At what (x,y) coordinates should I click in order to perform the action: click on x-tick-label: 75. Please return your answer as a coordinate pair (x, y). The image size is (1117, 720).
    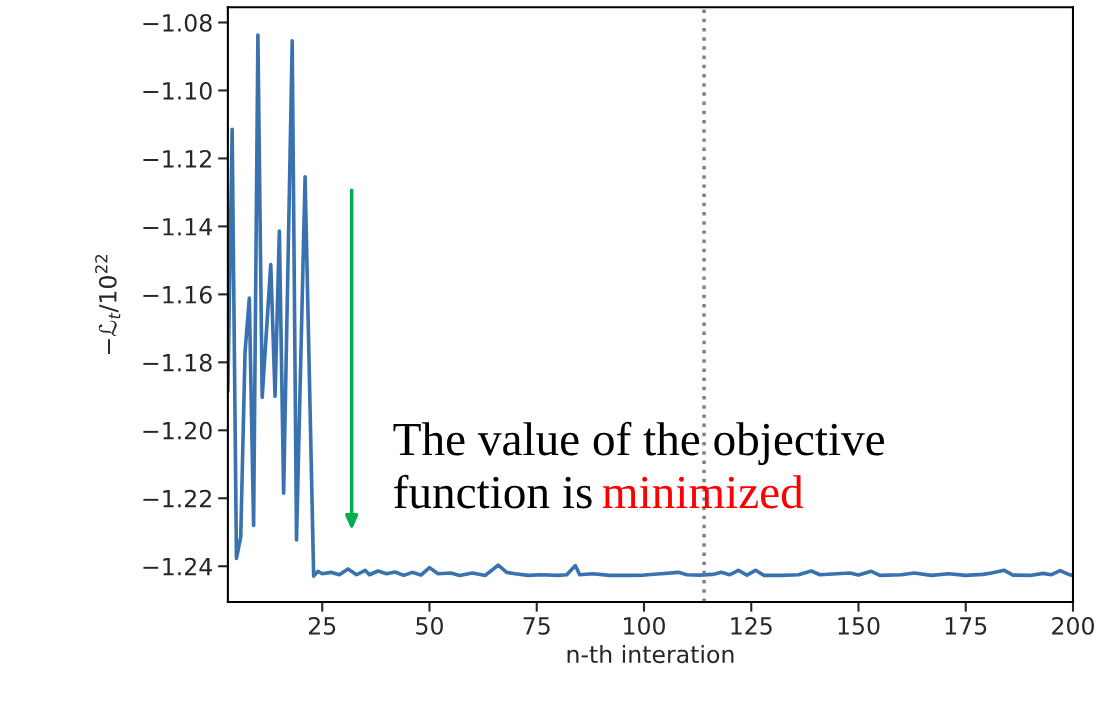
    Looking at the image, I should click on (536, 626).